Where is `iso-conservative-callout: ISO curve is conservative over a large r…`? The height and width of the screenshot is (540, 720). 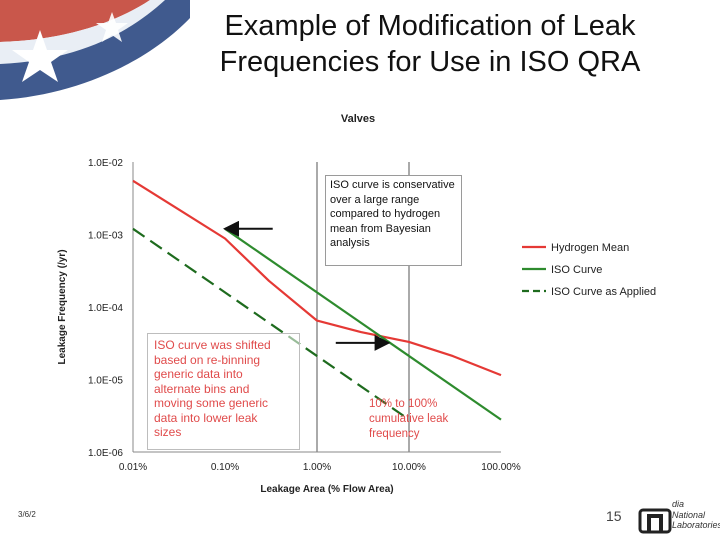 iso-conservative-callout: ISO curve is conservative over a large r… is located at coordinates (393, 220).